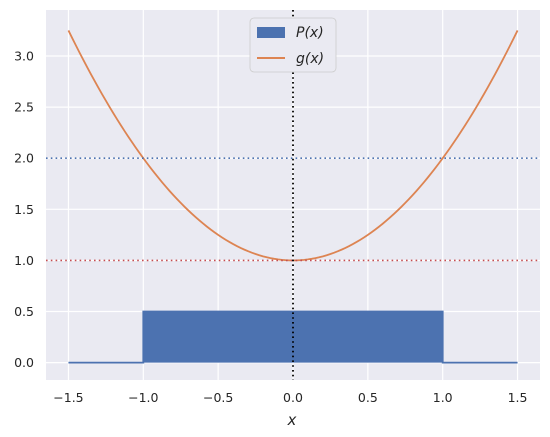 This screenshot has width=550, height=437. Describe the element at coordinates (24, 260) in the screenshot. I see `y-tick-label: 1.0` at that location.